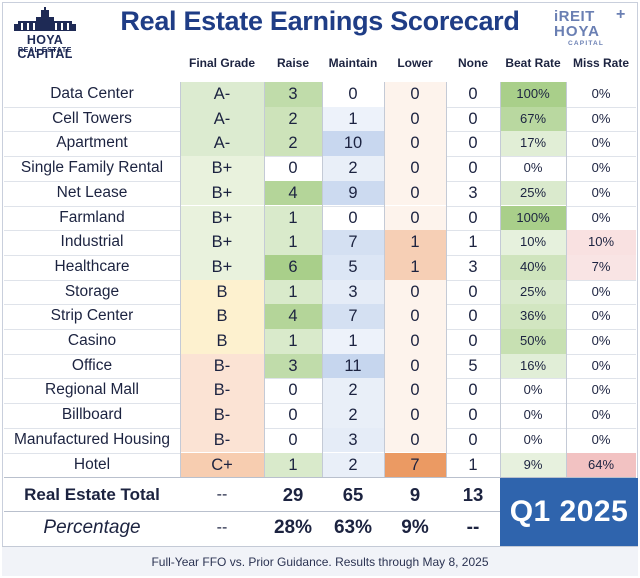 The image size is (640, 578). I want to click on cell-sector: Healthcare, so click(92, 266).